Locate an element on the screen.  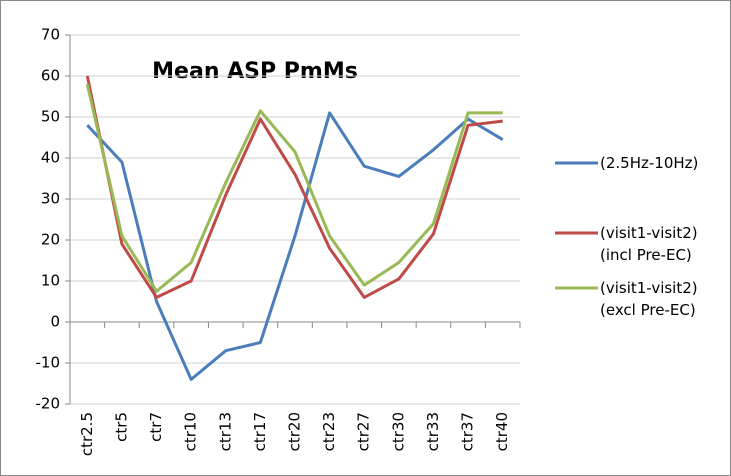
x-tick-label: ctr37 is located at coordinates (468, 431).